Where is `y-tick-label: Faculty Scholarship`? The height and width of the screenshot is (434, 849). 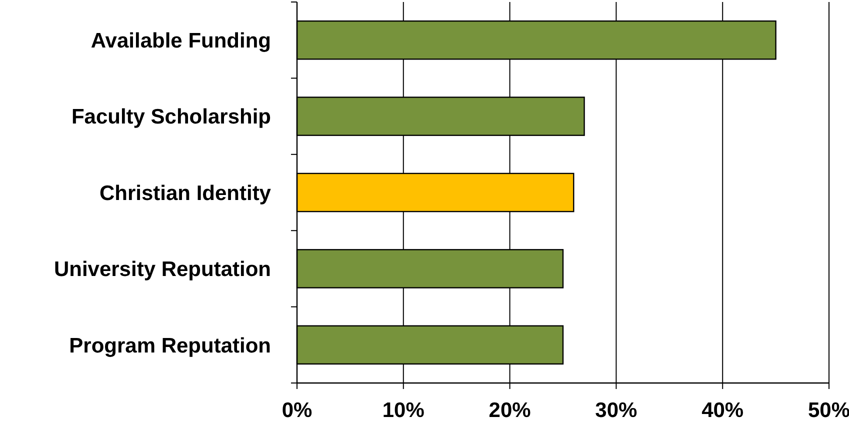
y-tick-label: Faculty Scholarship is located at coordinates (171, 117).